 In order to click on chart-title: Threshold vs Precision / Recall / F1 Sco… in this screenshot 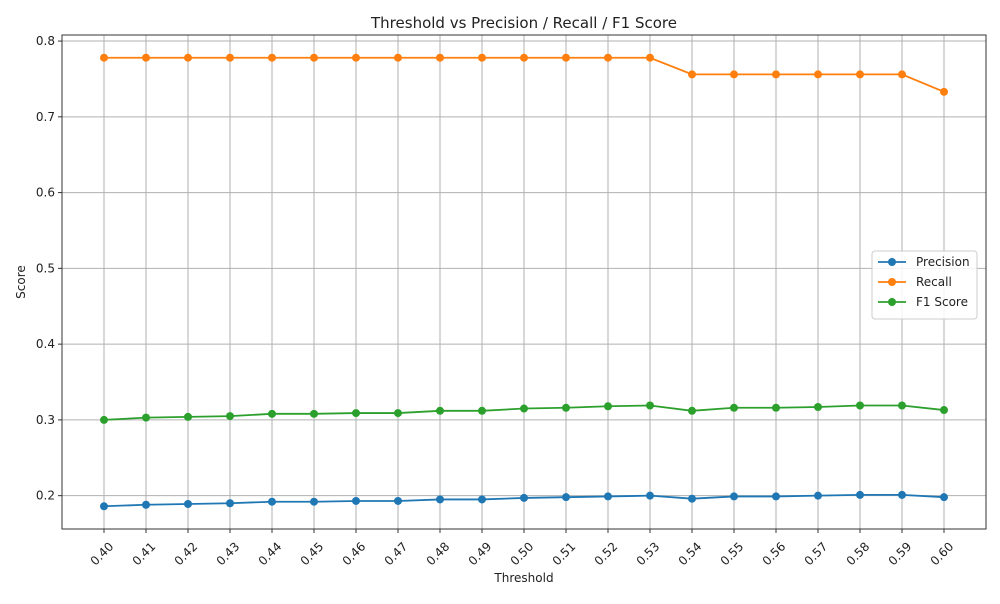, I will do `click(523, 23)`.